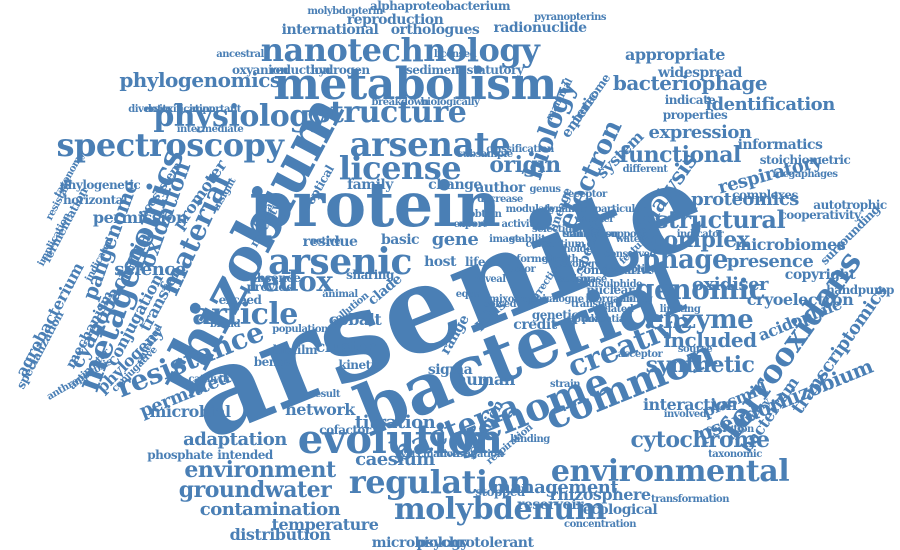 The image size is (900, 550). Describe the element at coordinates (690, 100) in the screenshot. I see `word-161: indicate` at that location.